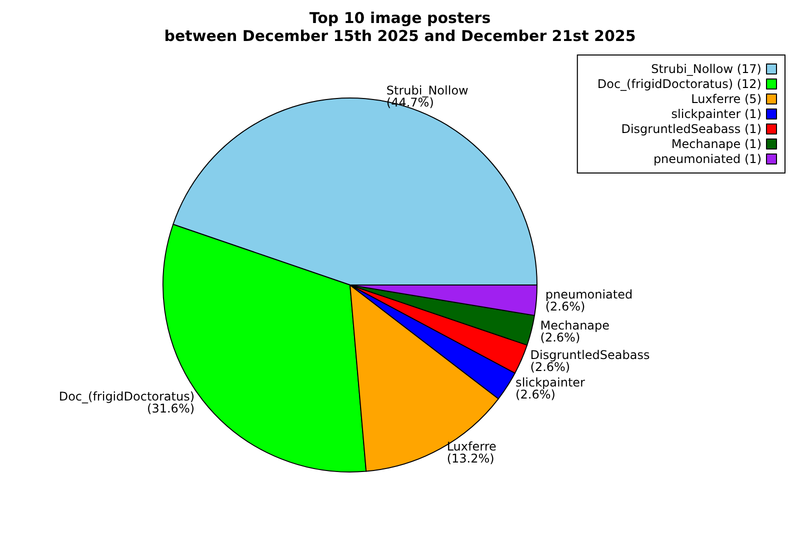 This screenshot has height=540, width=800. I want to click on legend-label: Luxferre, so click(716, 99).